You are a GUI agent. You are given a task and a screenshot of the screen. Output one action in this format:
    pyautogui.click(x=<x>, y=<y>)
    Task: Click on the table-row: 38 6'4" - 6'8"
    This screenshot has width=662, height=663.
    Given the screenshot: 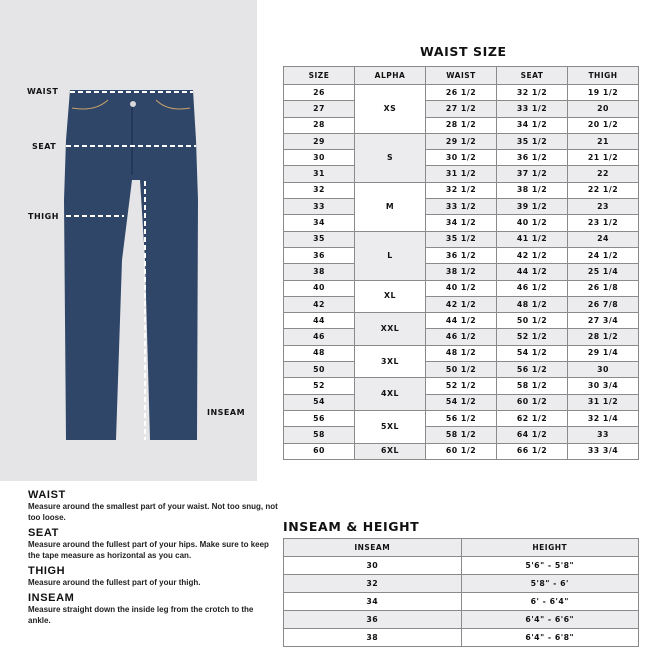 What is the action you would take?
    pyautogui.click(x=461, y=637)
    